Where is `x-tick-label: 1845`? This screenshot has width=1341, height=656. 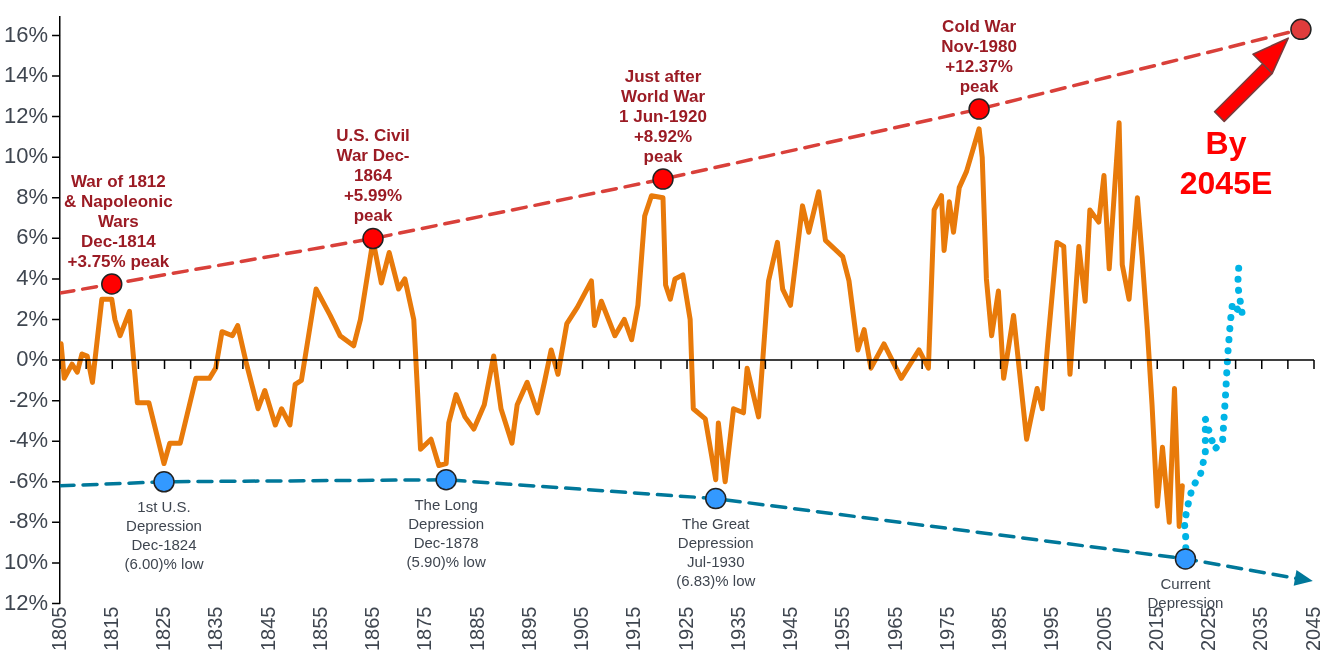
x-tick-label: 1845 is located at coordinates (267, 629).